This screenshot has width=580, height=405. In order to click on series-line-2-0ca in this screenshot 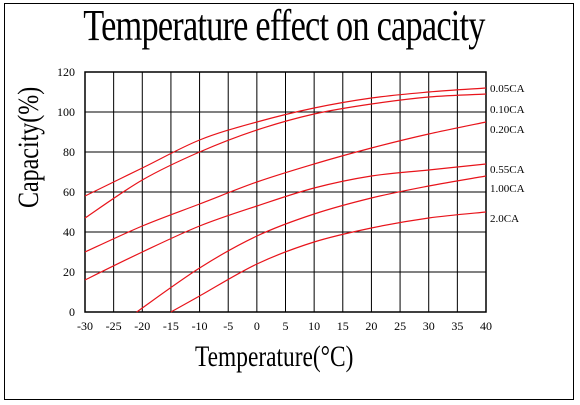, I will do `click(328, 262)`.